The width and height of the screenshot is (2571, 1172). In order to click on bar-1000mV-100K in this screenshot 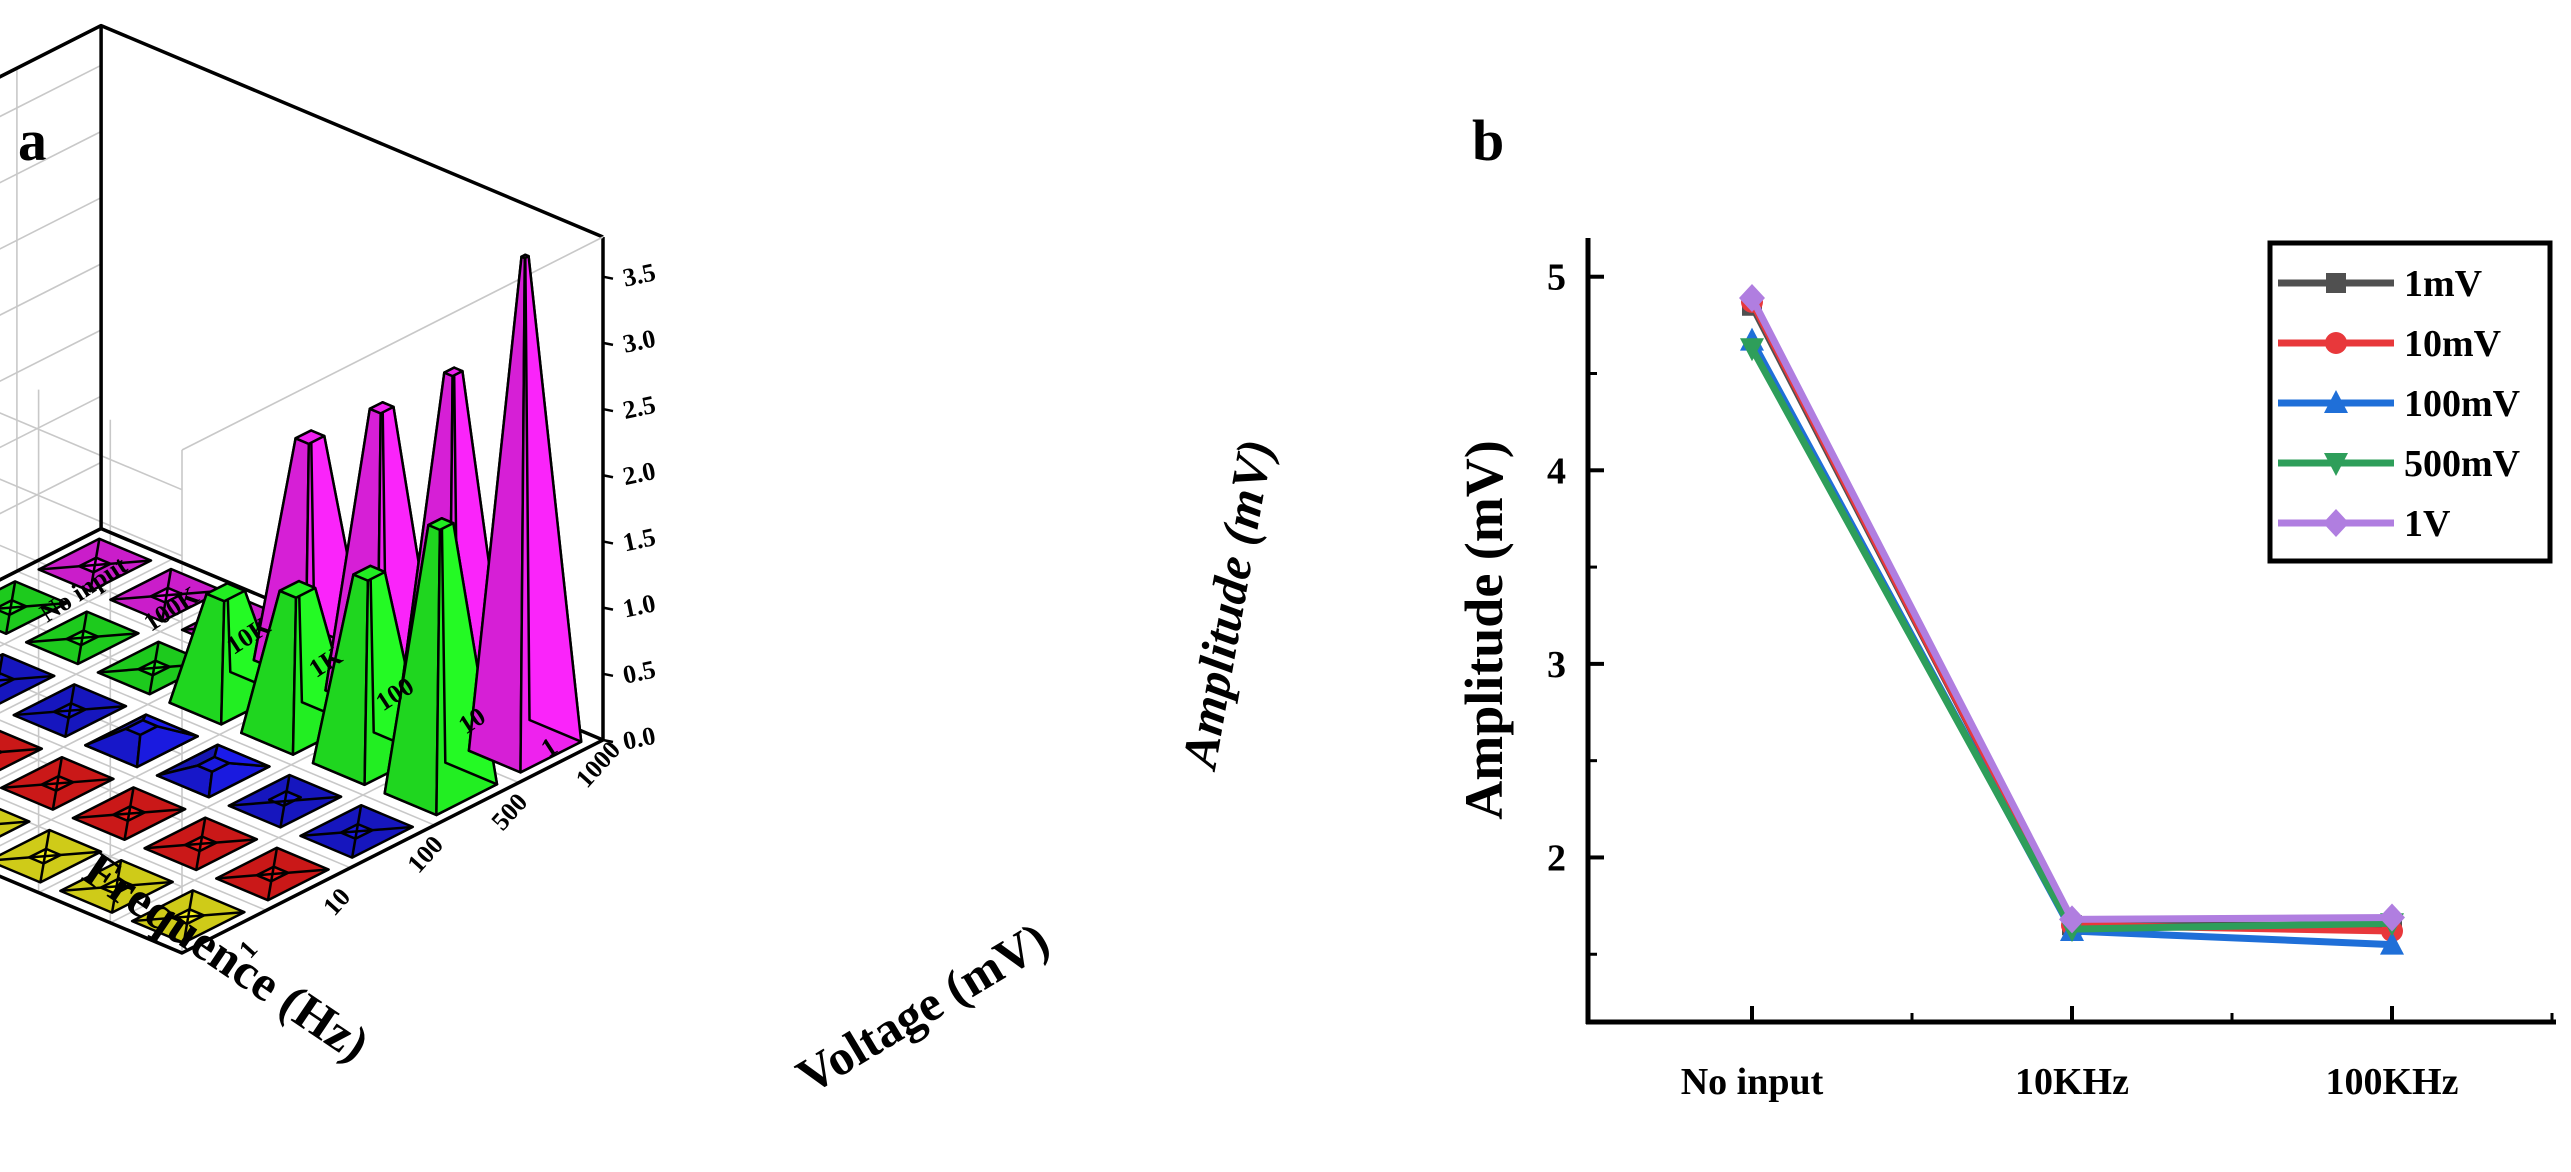, I will do `click(166, 595)`.